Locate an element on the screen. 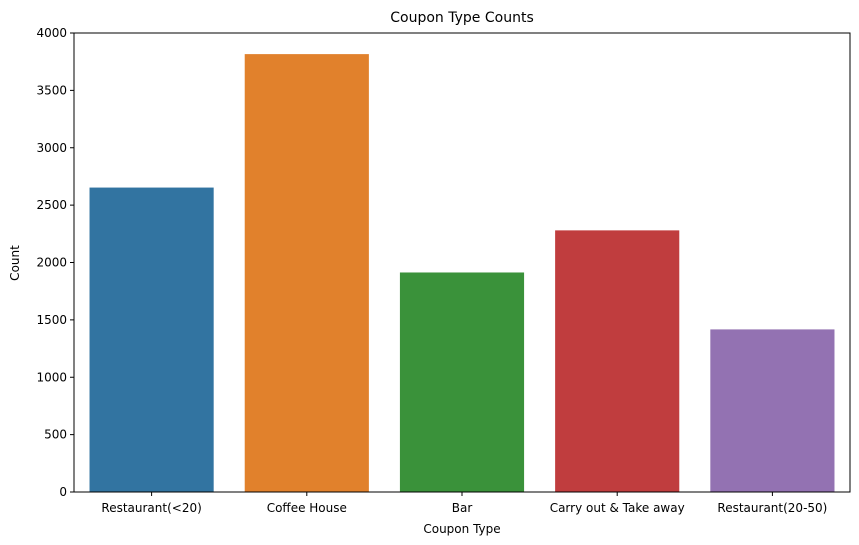 This screenshot has width=859, height=545. x-tick-label-3: Carry out & Take away is located at coordinates (617, 508).